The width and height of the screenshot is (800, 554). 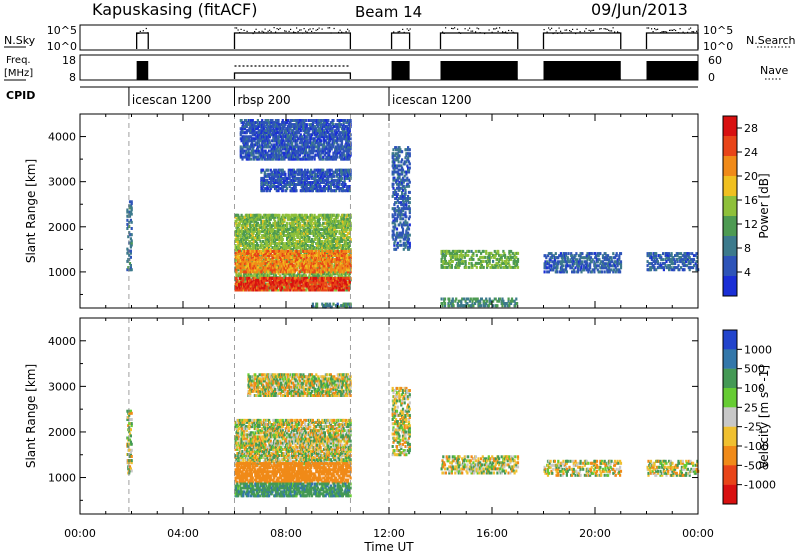 What do you see at coordinates (718, 30) in the screenshot?
I see `nsearch-tick-top: 10^5` at bounding box center [718, 30].